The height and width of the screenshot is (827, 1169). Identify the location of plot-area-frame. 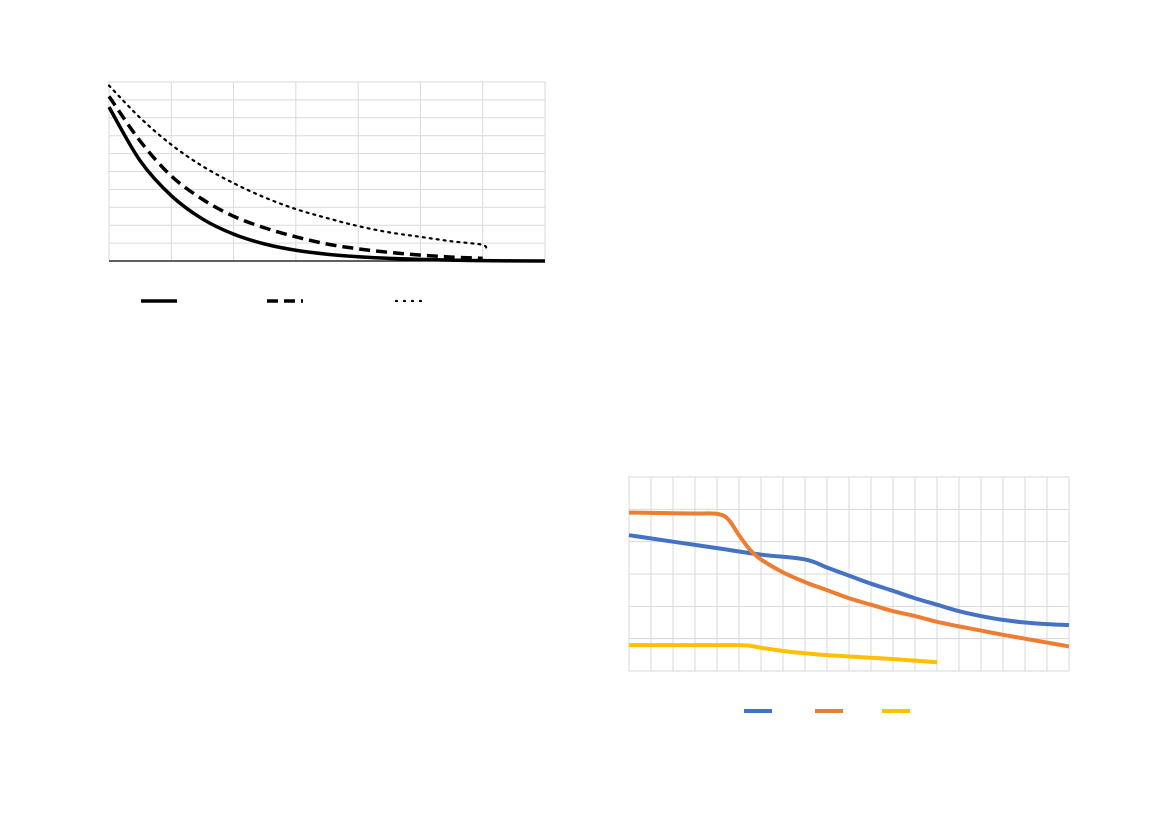
(849, 574).